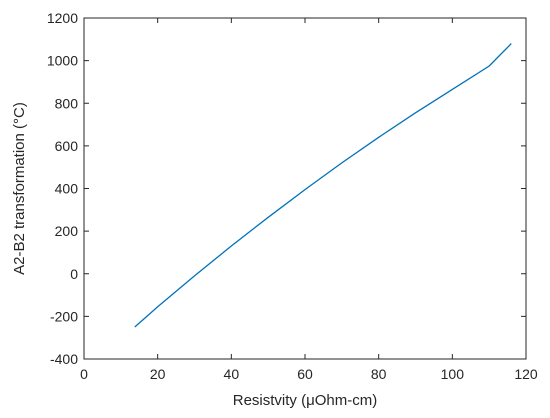 This screenshot has height=418, width=550. I want to click on y-axis-label: A2-B2 transformation (°C), so click(19, 188).